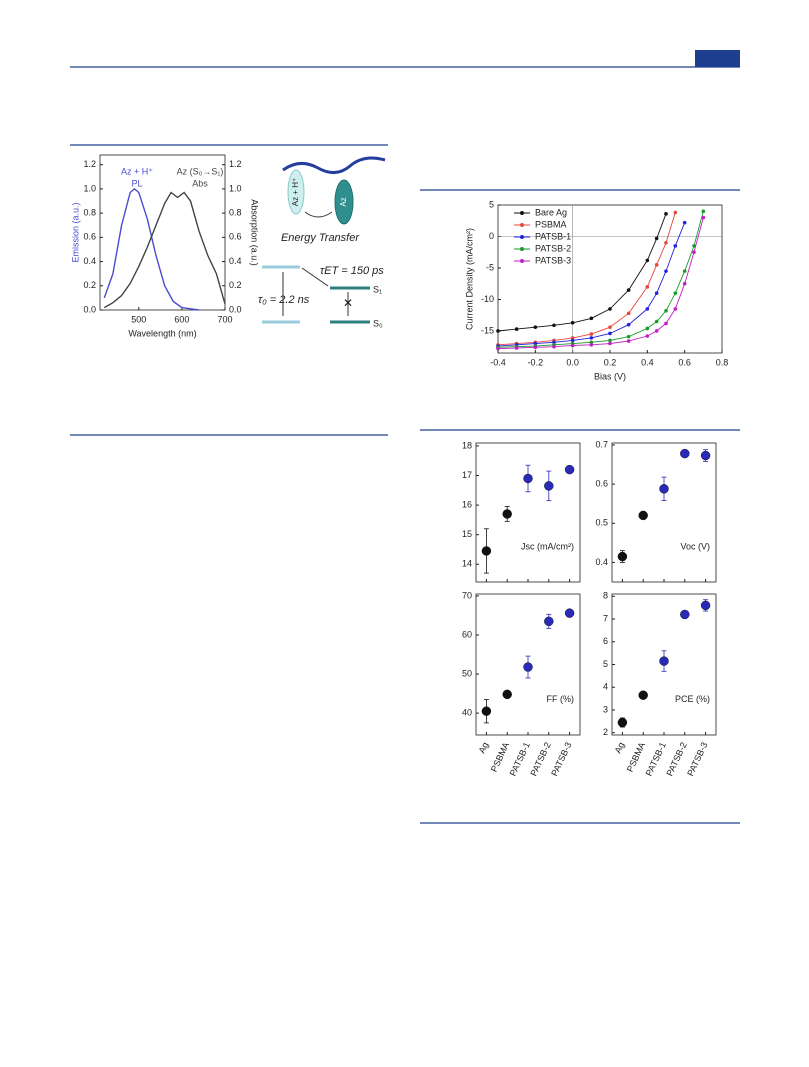  What do you see at coordinates (551, 224) in the screenshot?
I see `legend-label: PSBMA` at bounding box center [551, 224].